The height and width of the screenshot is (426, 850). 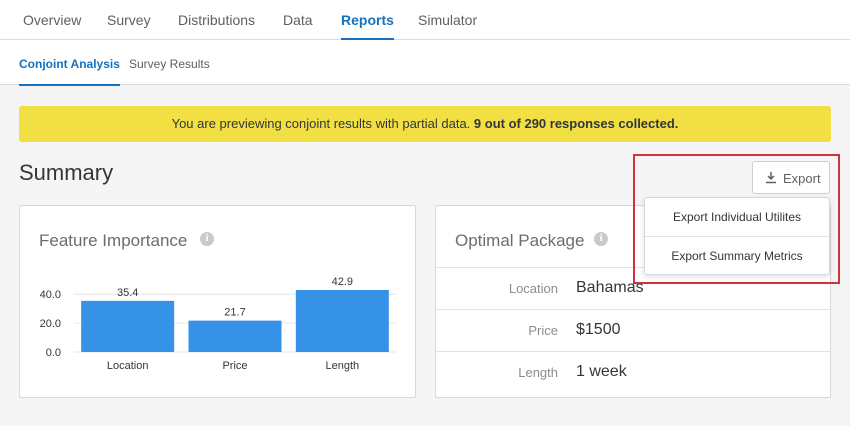 What do you see at coordinates (128, 326) in the screenshot?
I see `bar-location` at bounding box center [128, 326].